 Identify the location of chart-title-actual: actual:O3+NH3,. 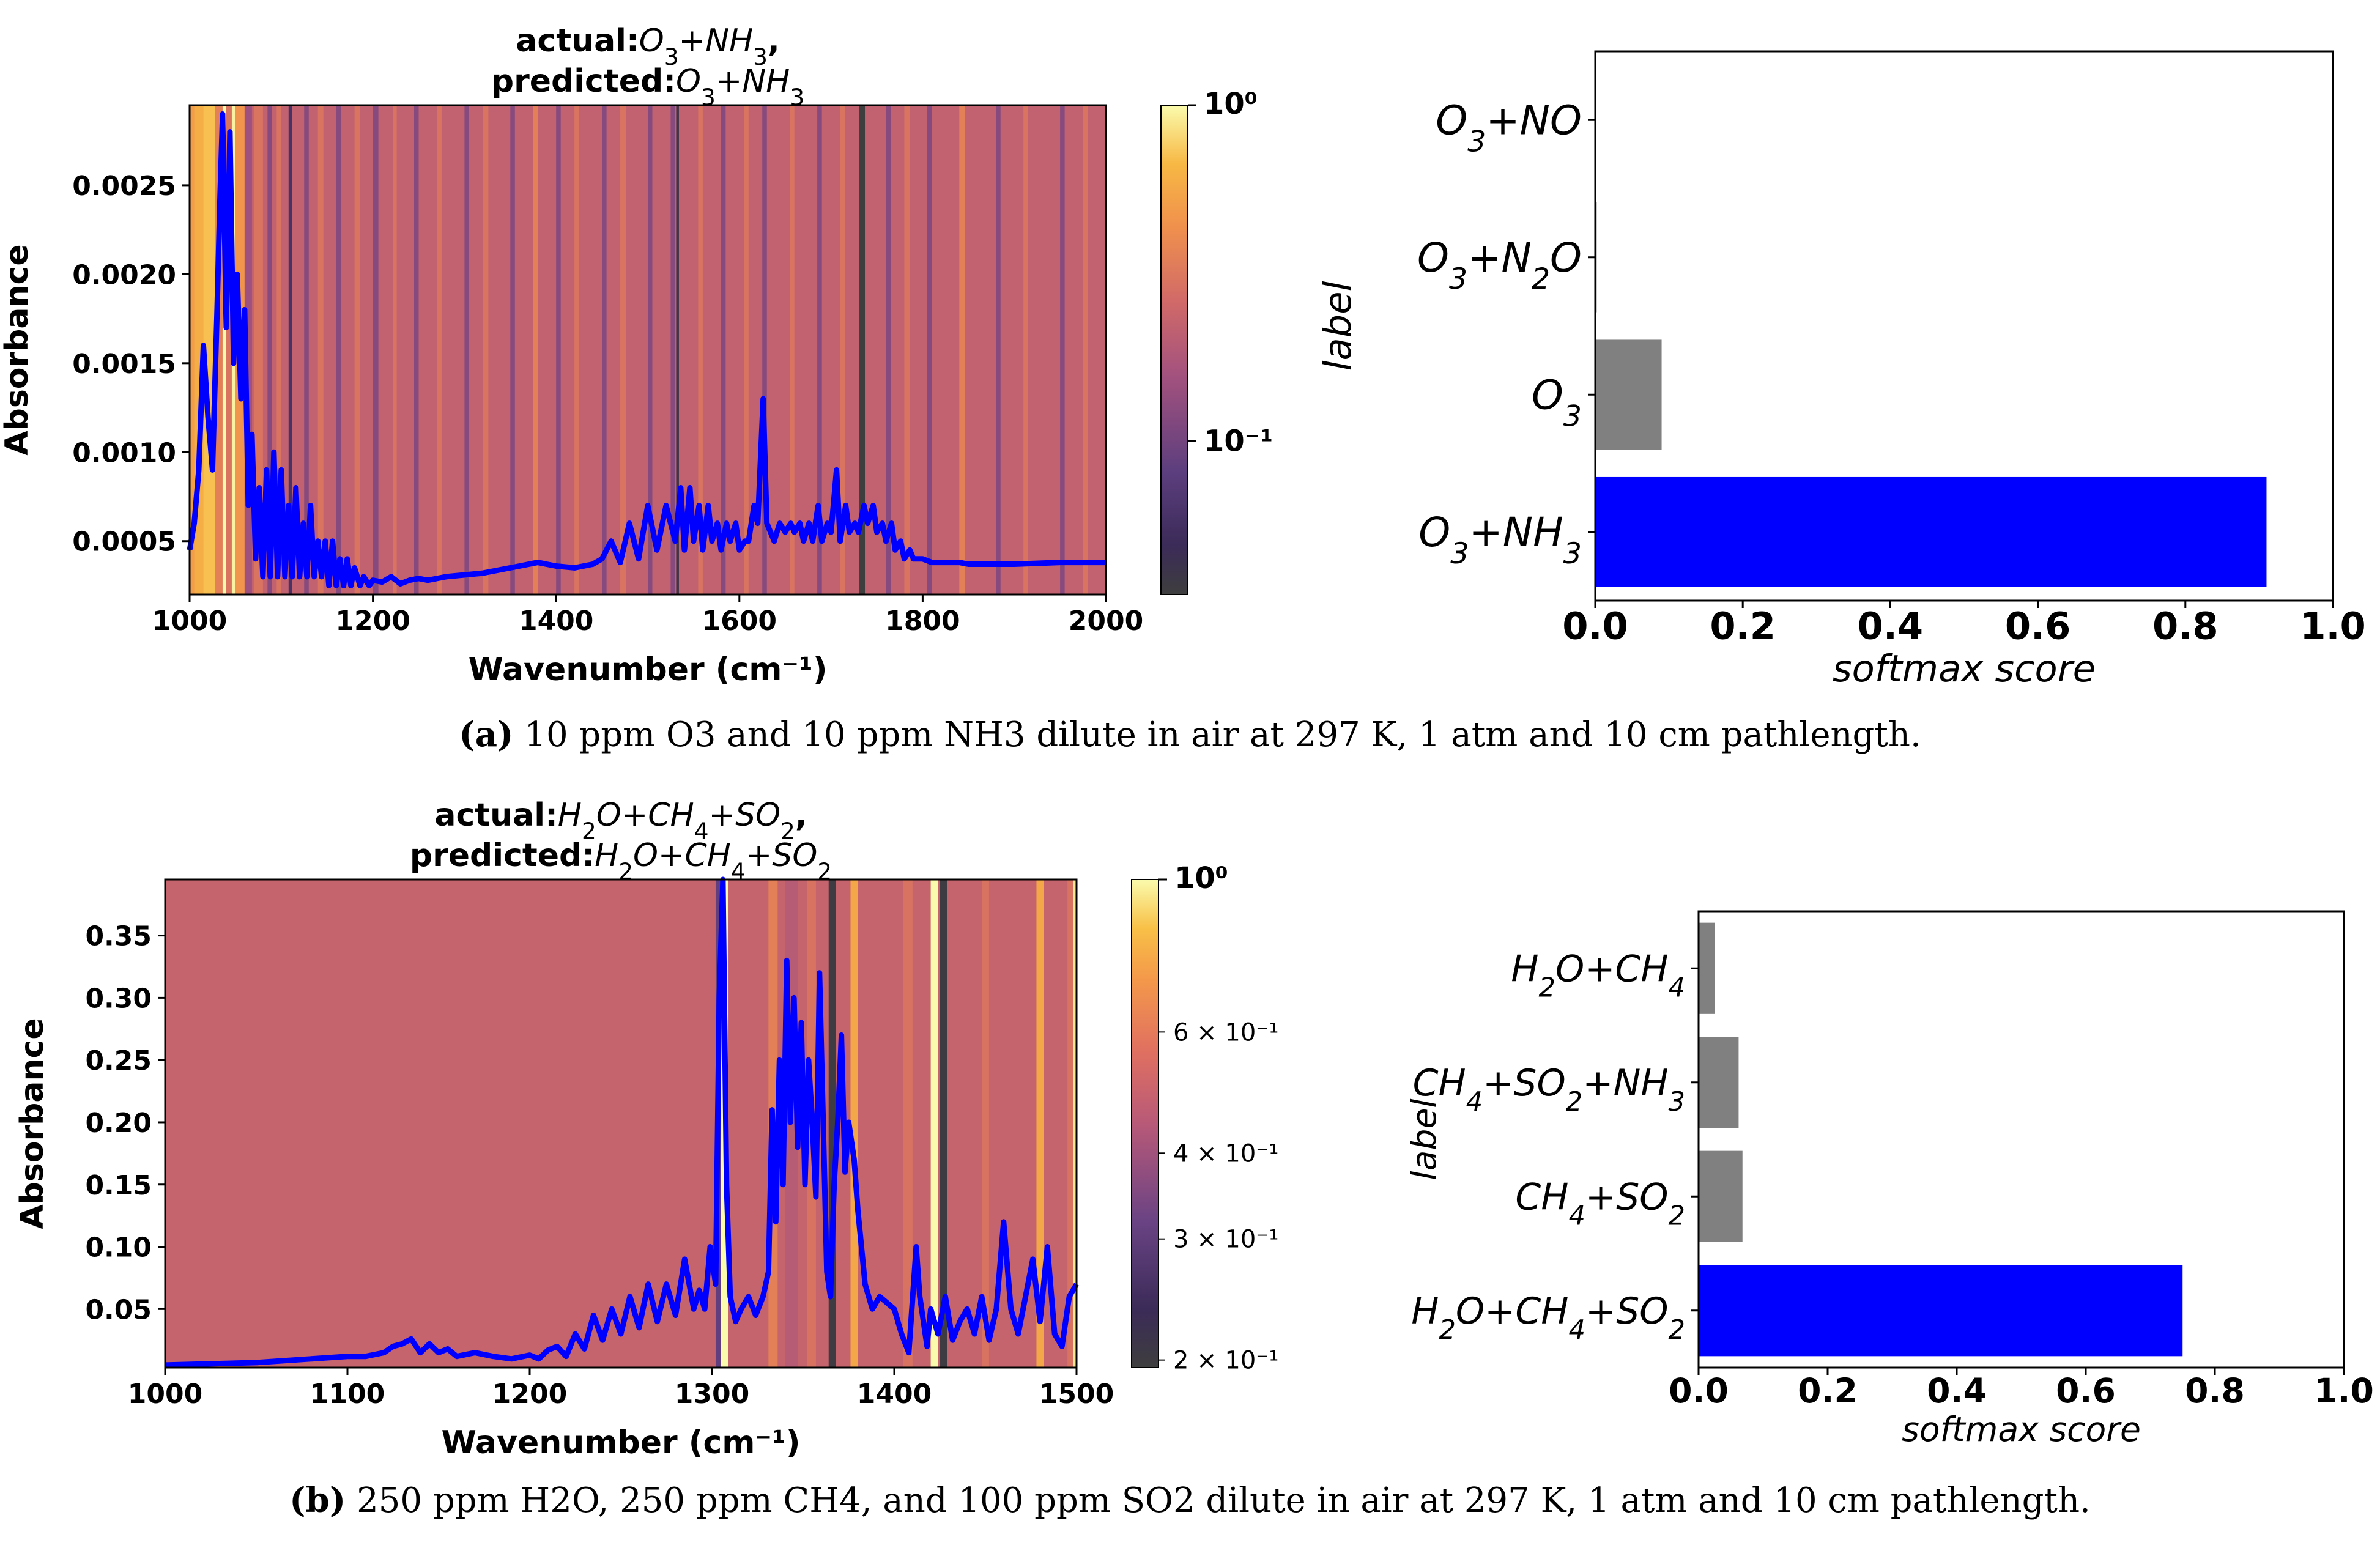
(647, 46).